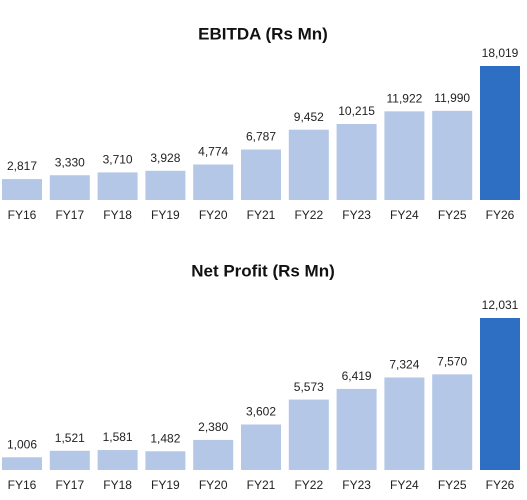 This screenshot has width=527, height=500. What do you see at coordinates (500, 305) in the screenshot?
I see `value-label: 12,031` at bounding box center [500, 305].